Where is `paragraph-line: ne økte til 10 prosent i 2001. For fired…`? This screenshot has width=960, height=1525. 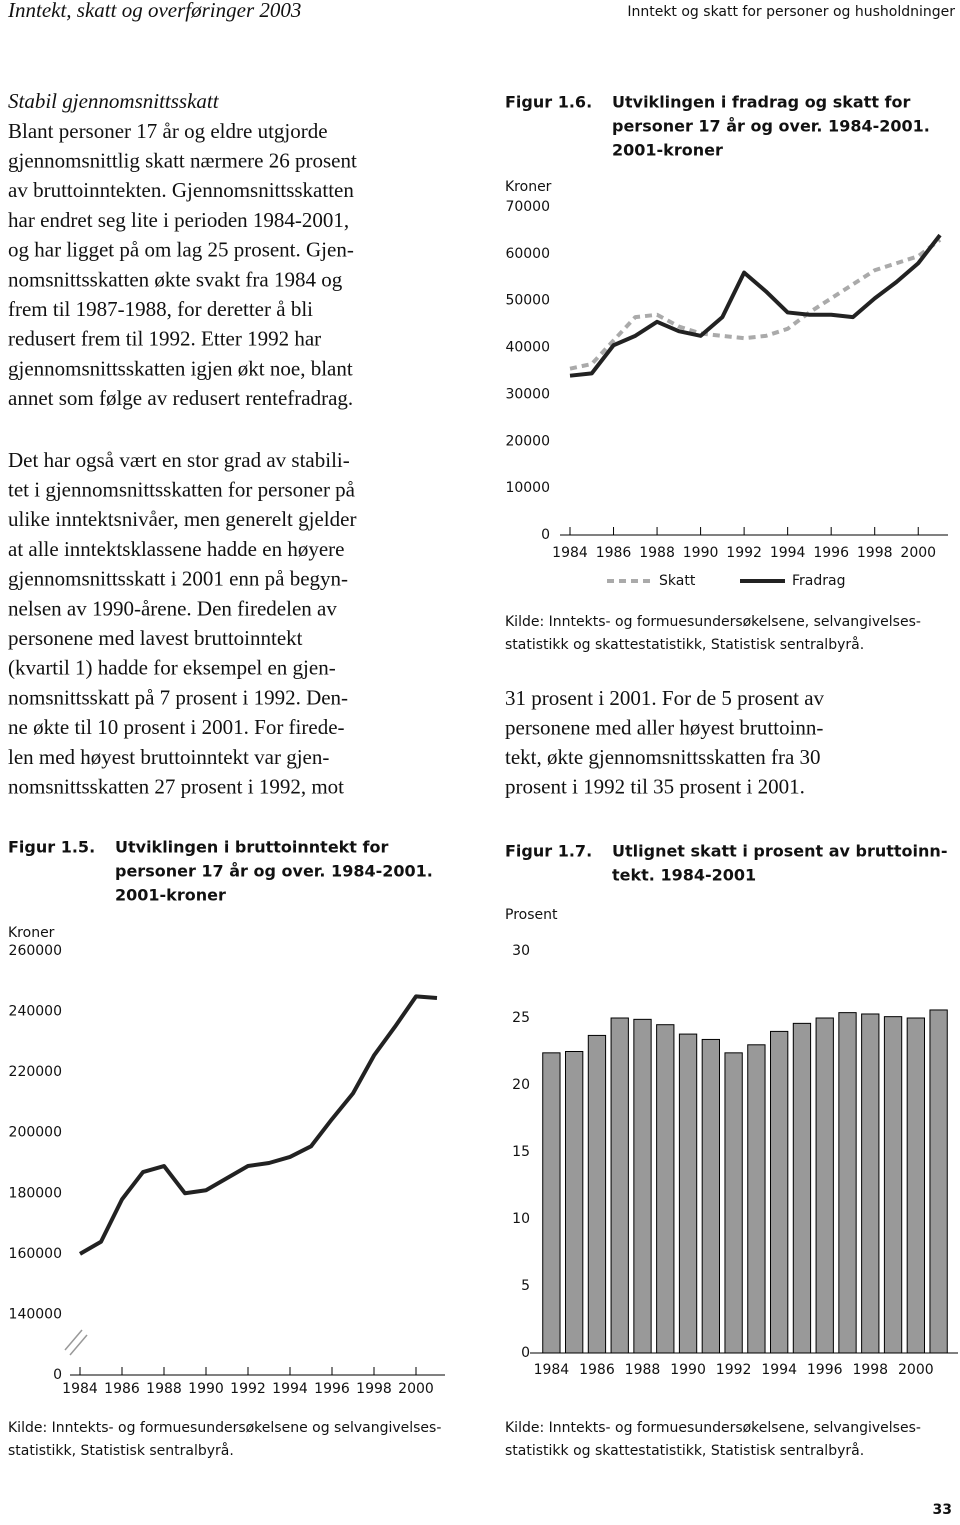
paragraph-line: ne økte til 10 prosent i 2001. For fired… is located at coordinates (176, 727).